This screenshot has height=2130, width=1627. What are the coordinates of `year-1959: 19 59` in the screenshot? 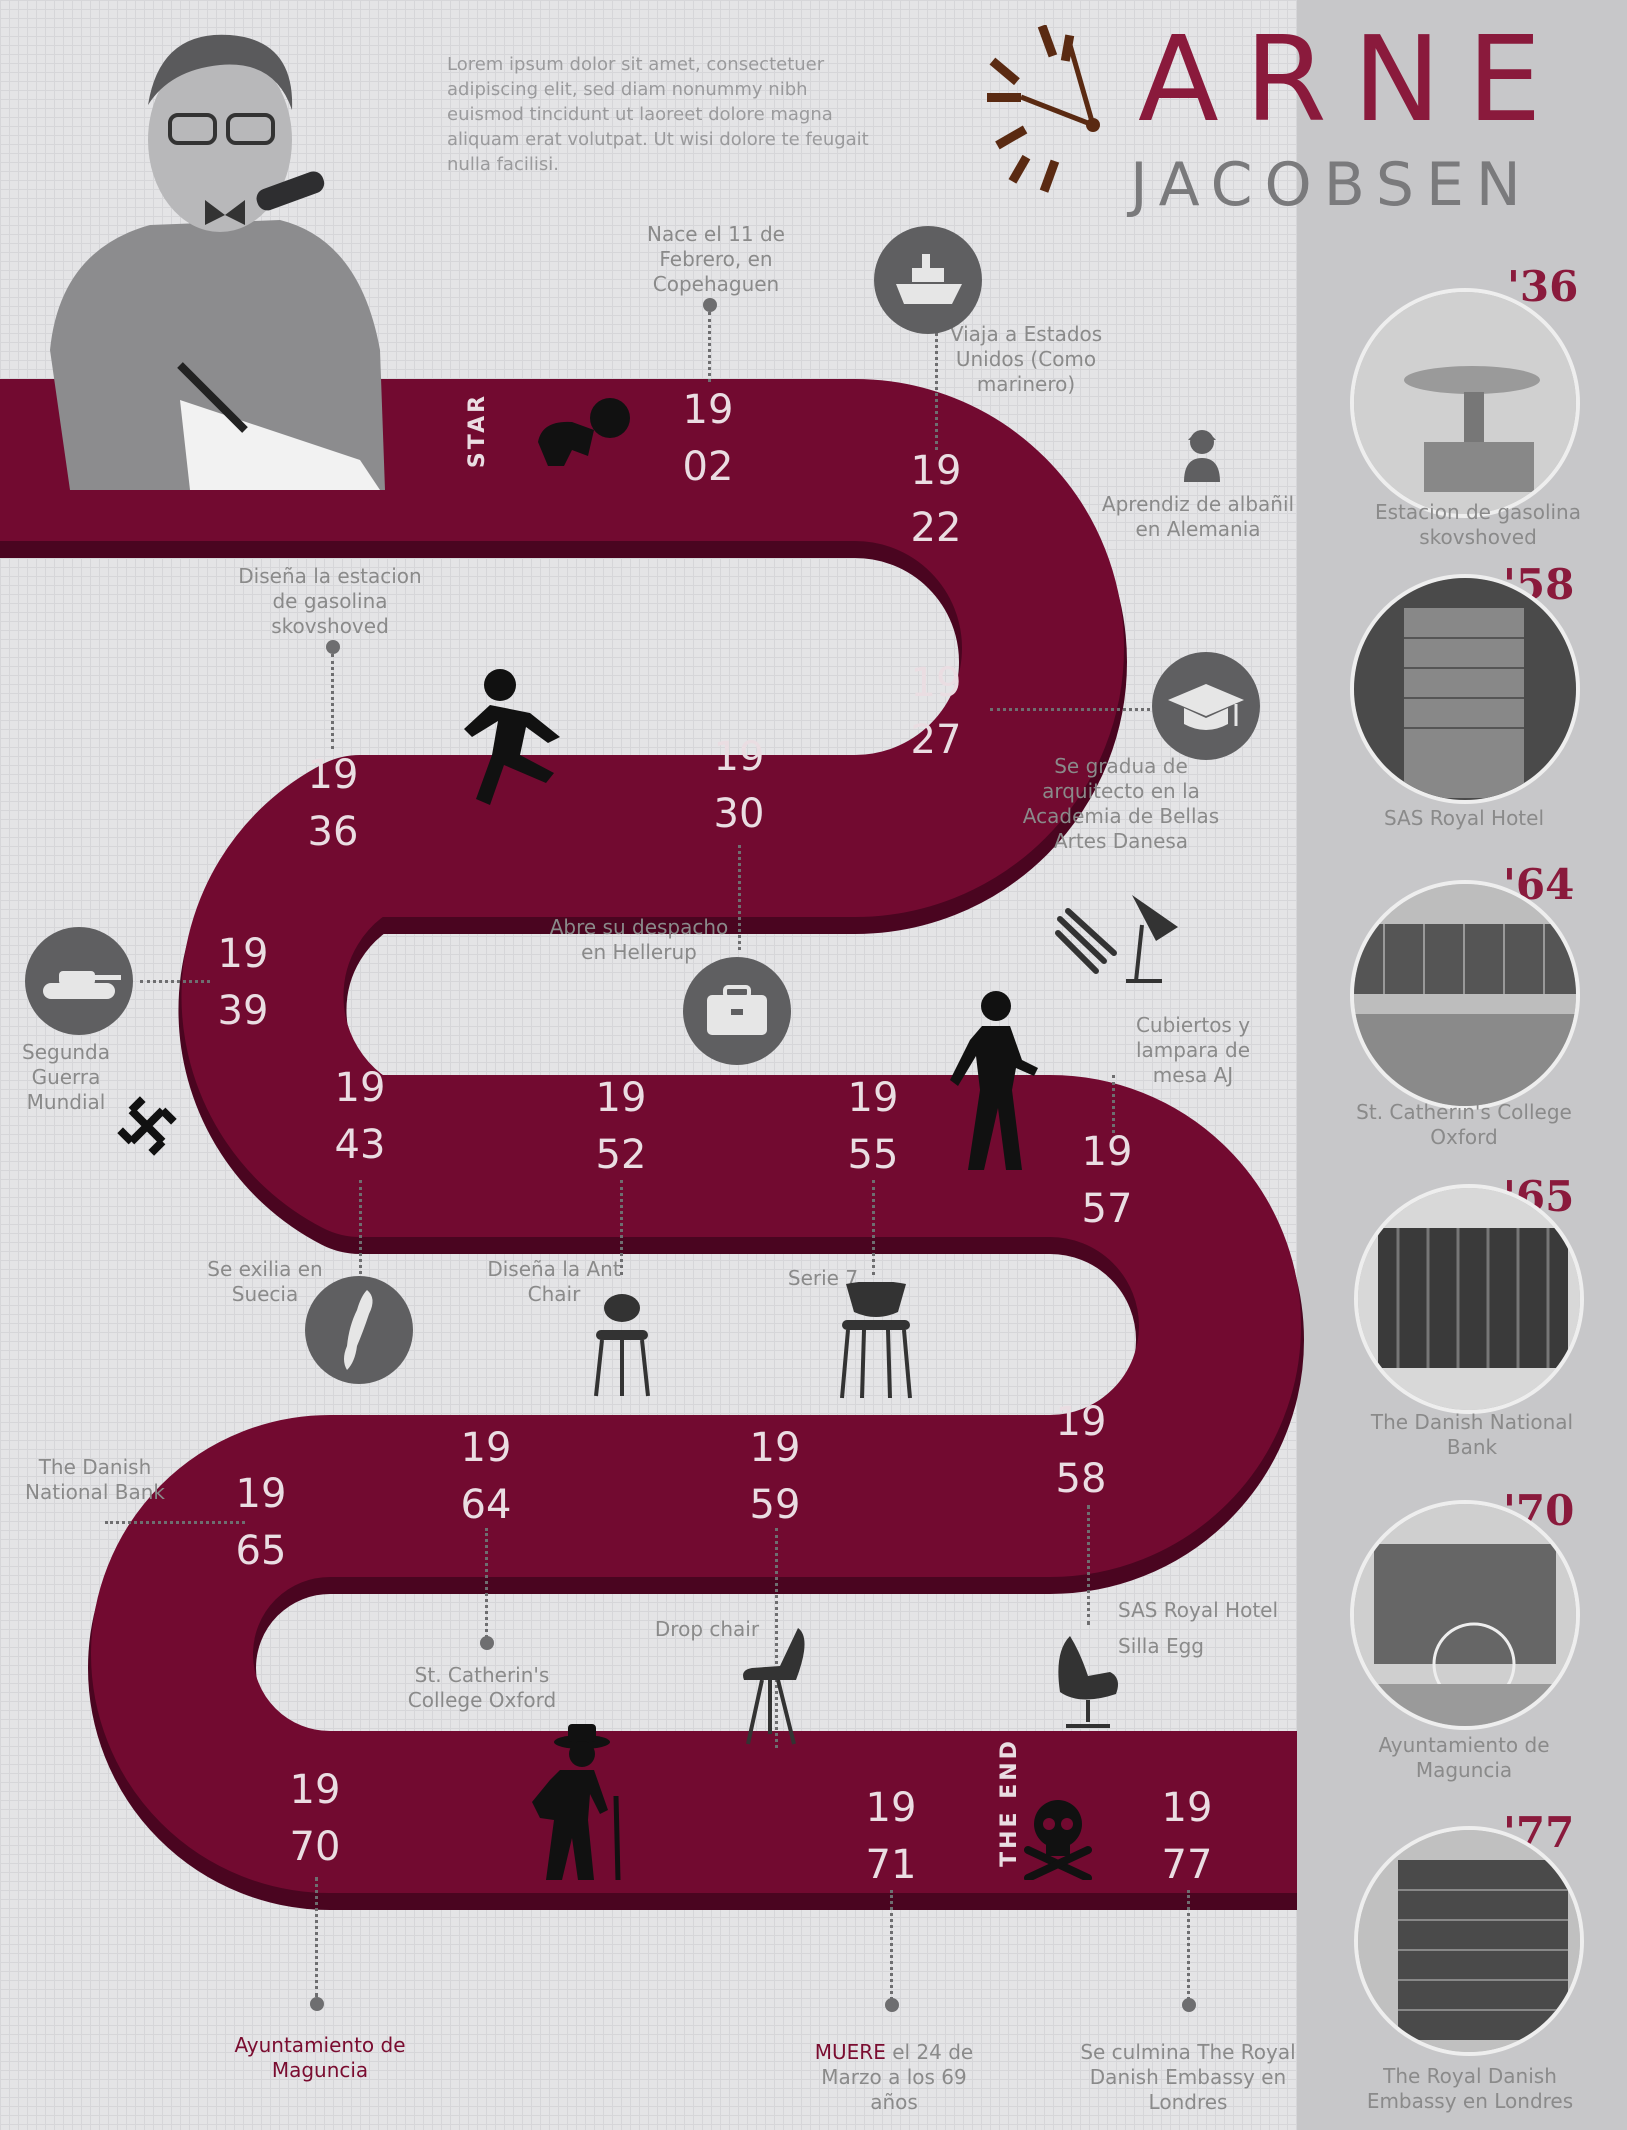 It's located at (775, 1476).